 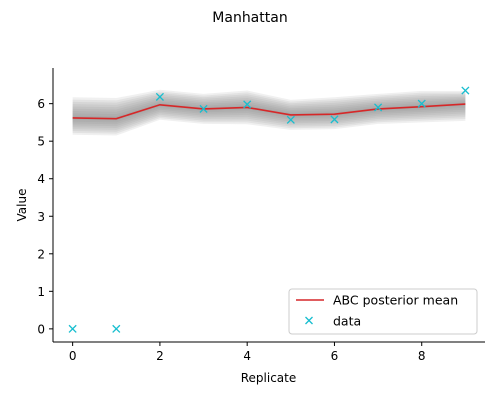 I want to click on y-tick-label: 0, so click(x=41, y=329).